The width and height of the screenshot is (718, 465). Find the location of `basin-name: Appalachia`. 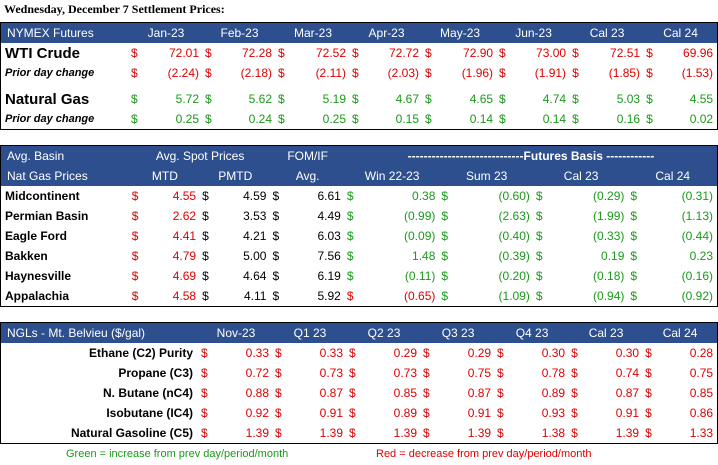

basin-name: Appalachia is located at coordinates (37, 296).